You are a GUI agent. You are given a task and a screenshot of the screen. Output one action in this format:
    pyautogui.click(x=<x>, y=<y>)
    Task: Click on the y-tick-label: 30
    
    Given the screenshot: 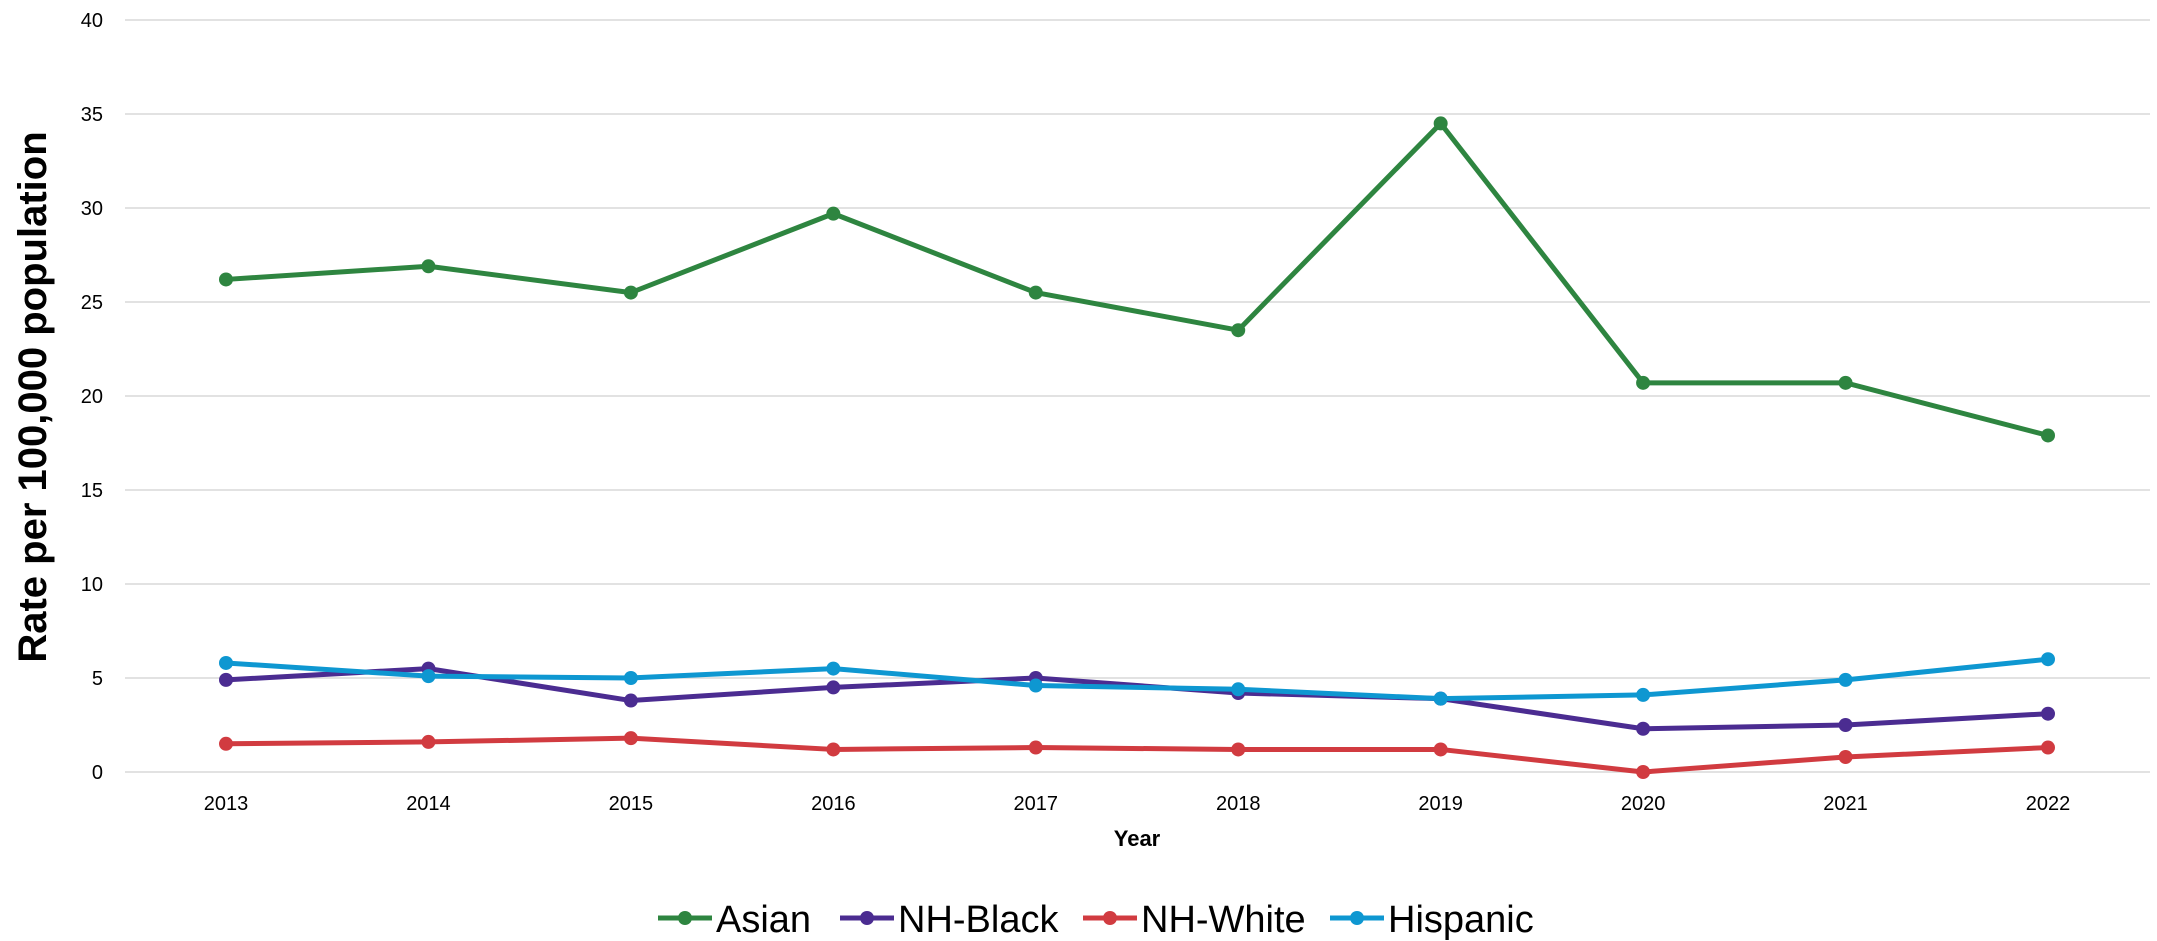 What is the action you would take?
    pyautogui.click(x=92, y=209)
    